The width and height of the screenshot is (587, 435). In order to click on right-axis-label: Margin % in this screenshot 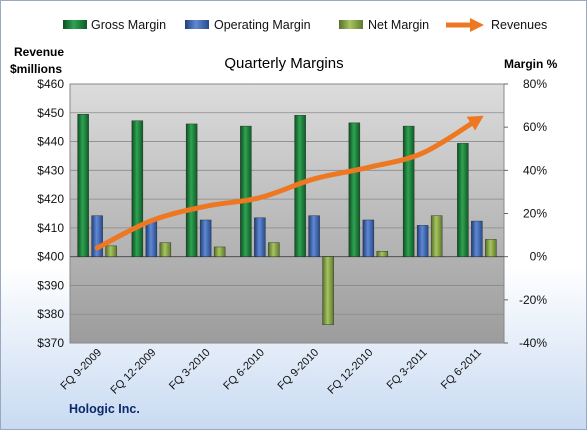, I will do `click(531, 64)`.